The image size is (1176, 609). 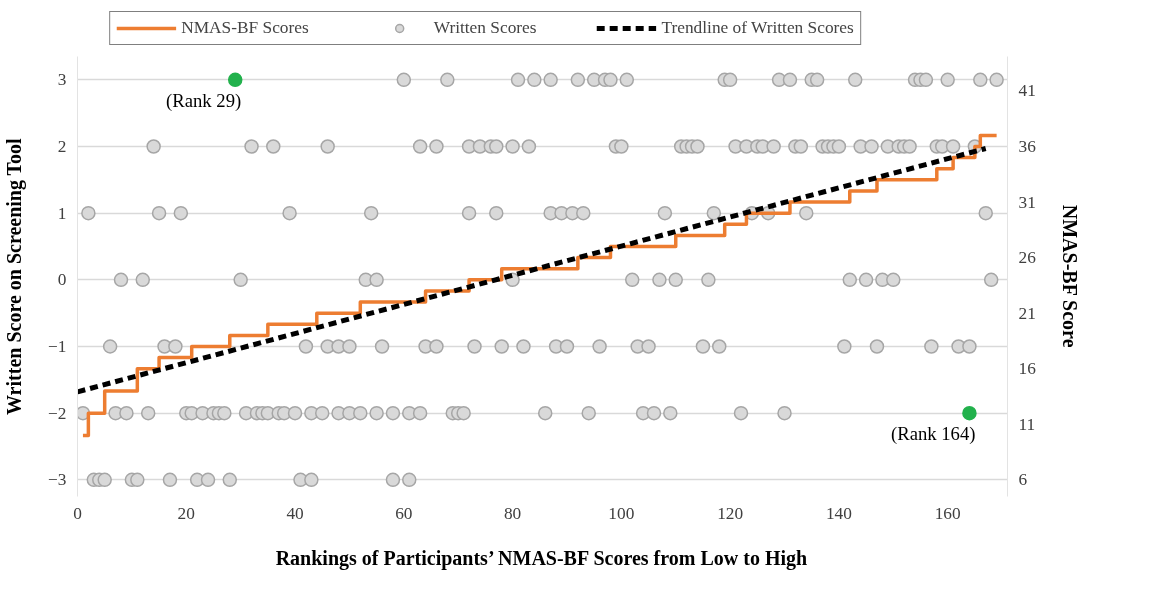 What do you see at coordinates (186, 513) in the screenshot?
I see `x-tick-label: 20` at bounding box center [186, 513].